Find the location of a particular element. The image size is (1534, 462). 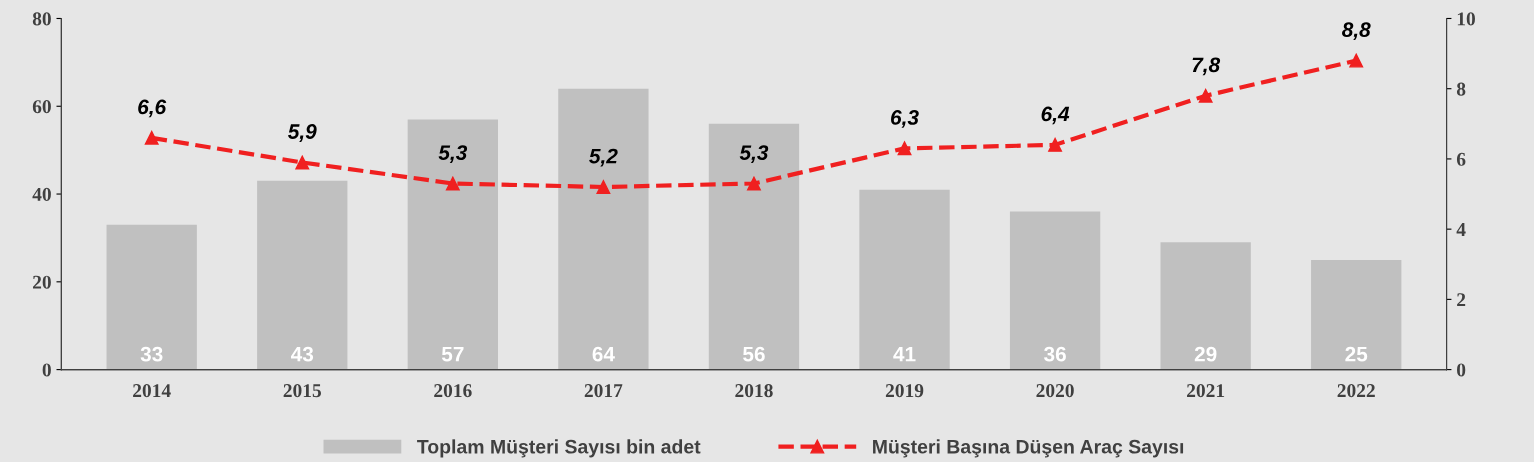

data-label: 57 is located at coordinates (452, 354).